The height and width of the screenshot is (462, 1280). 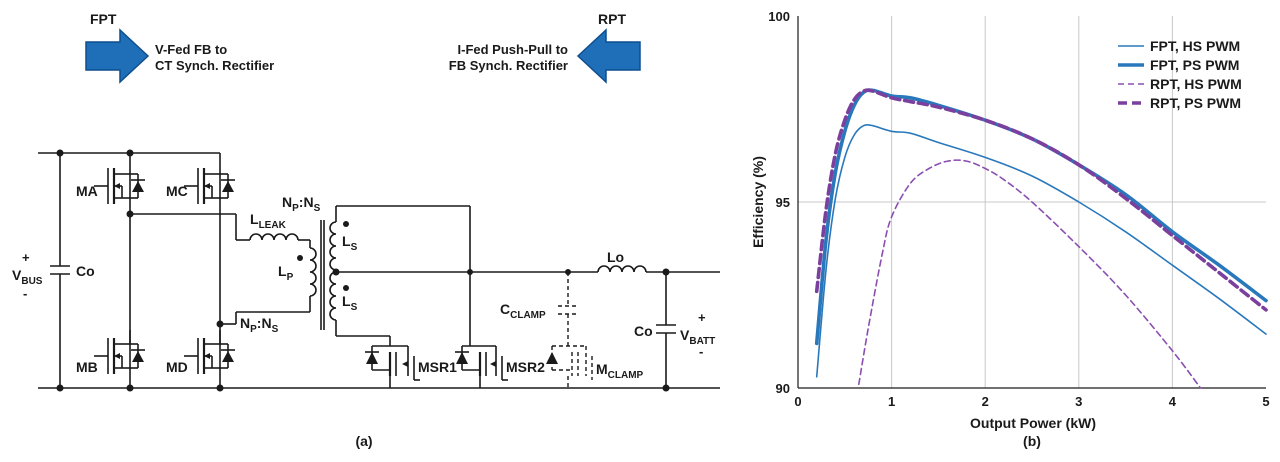 What do you see at coordinates (26, 257) in the screenshot?
I see `vbus-plus: +` at bounding box center [26, 257].